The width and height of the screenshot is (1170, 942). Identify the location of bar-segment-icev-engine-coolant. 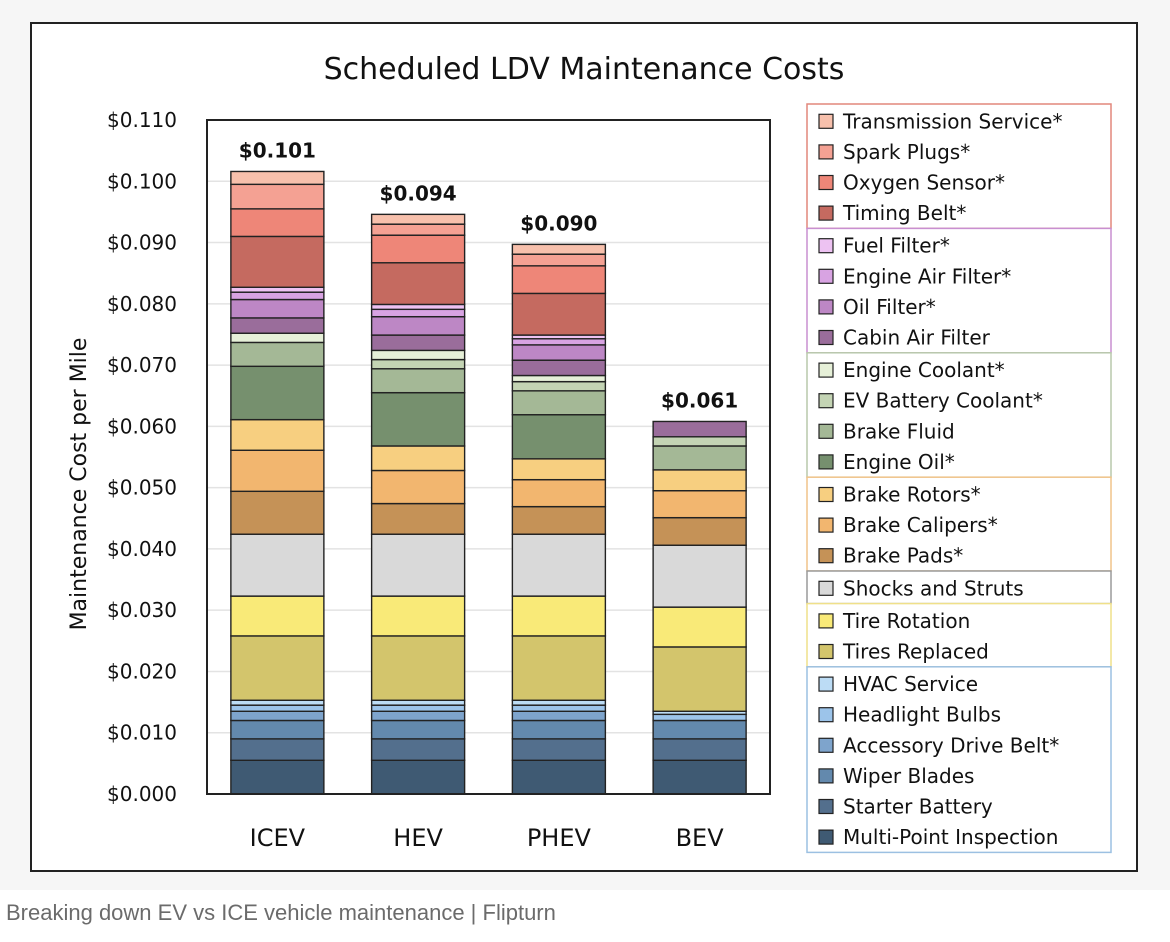
(277, 338).